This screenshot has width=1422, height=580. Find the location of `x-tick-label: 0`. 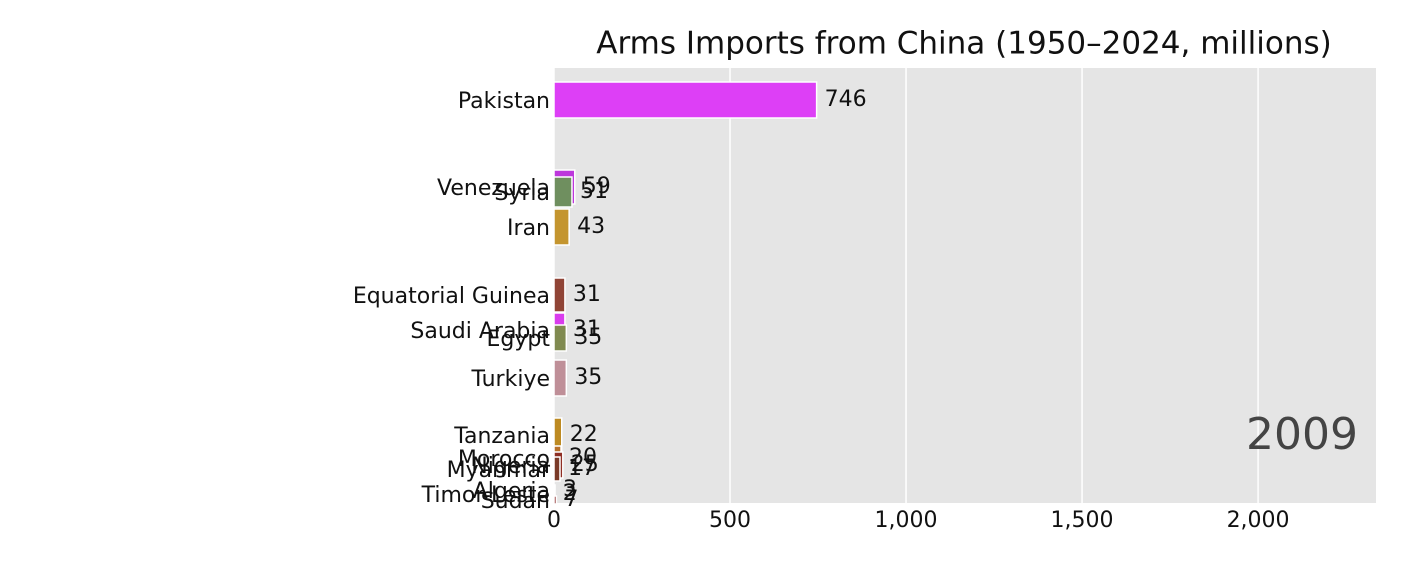

x-tick-label: 0 is located at coordinates (554, 520).